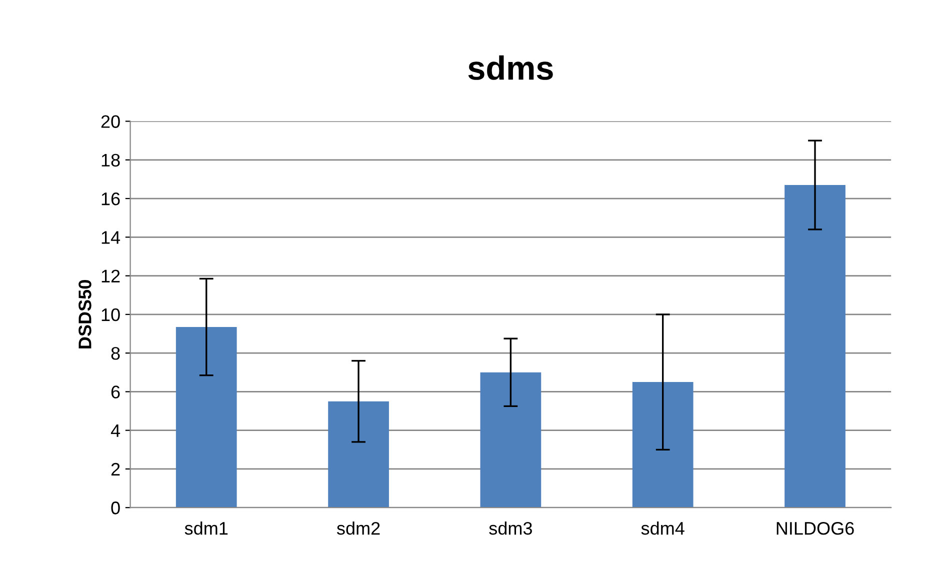  Describe the element at coordinates (358, 528) in the screenshot. I see `x-tick-label: sdm2` at that location.